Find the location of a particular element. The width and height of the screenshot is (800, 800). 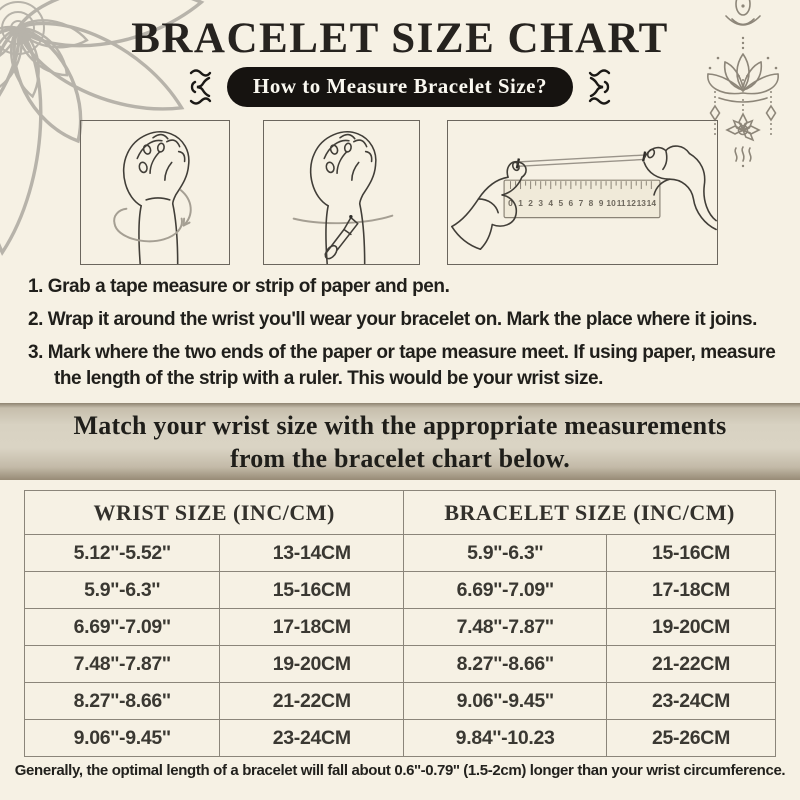

mandala-flower-icon is located at coordinates (102, 128).